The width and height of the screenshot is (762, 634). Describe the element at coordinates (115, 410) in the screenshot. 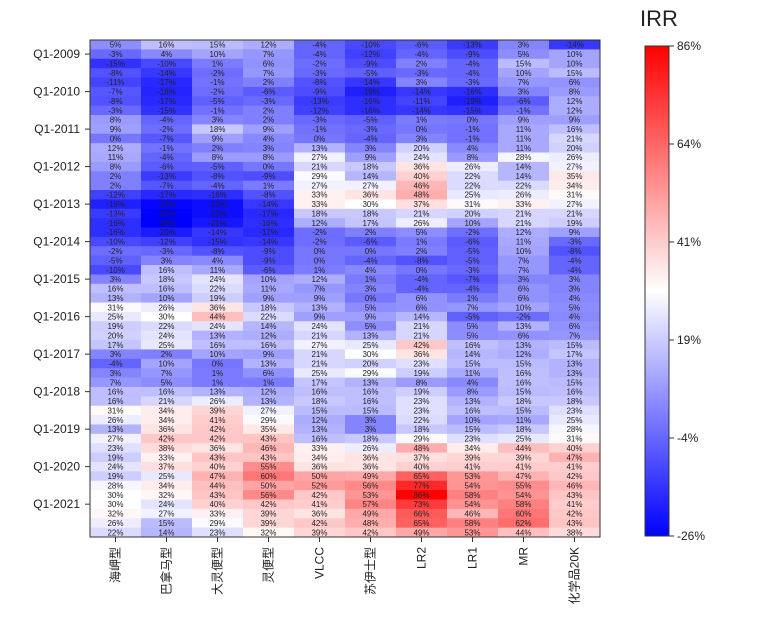

I see `heatmap-cell-label: 31%` at that location.